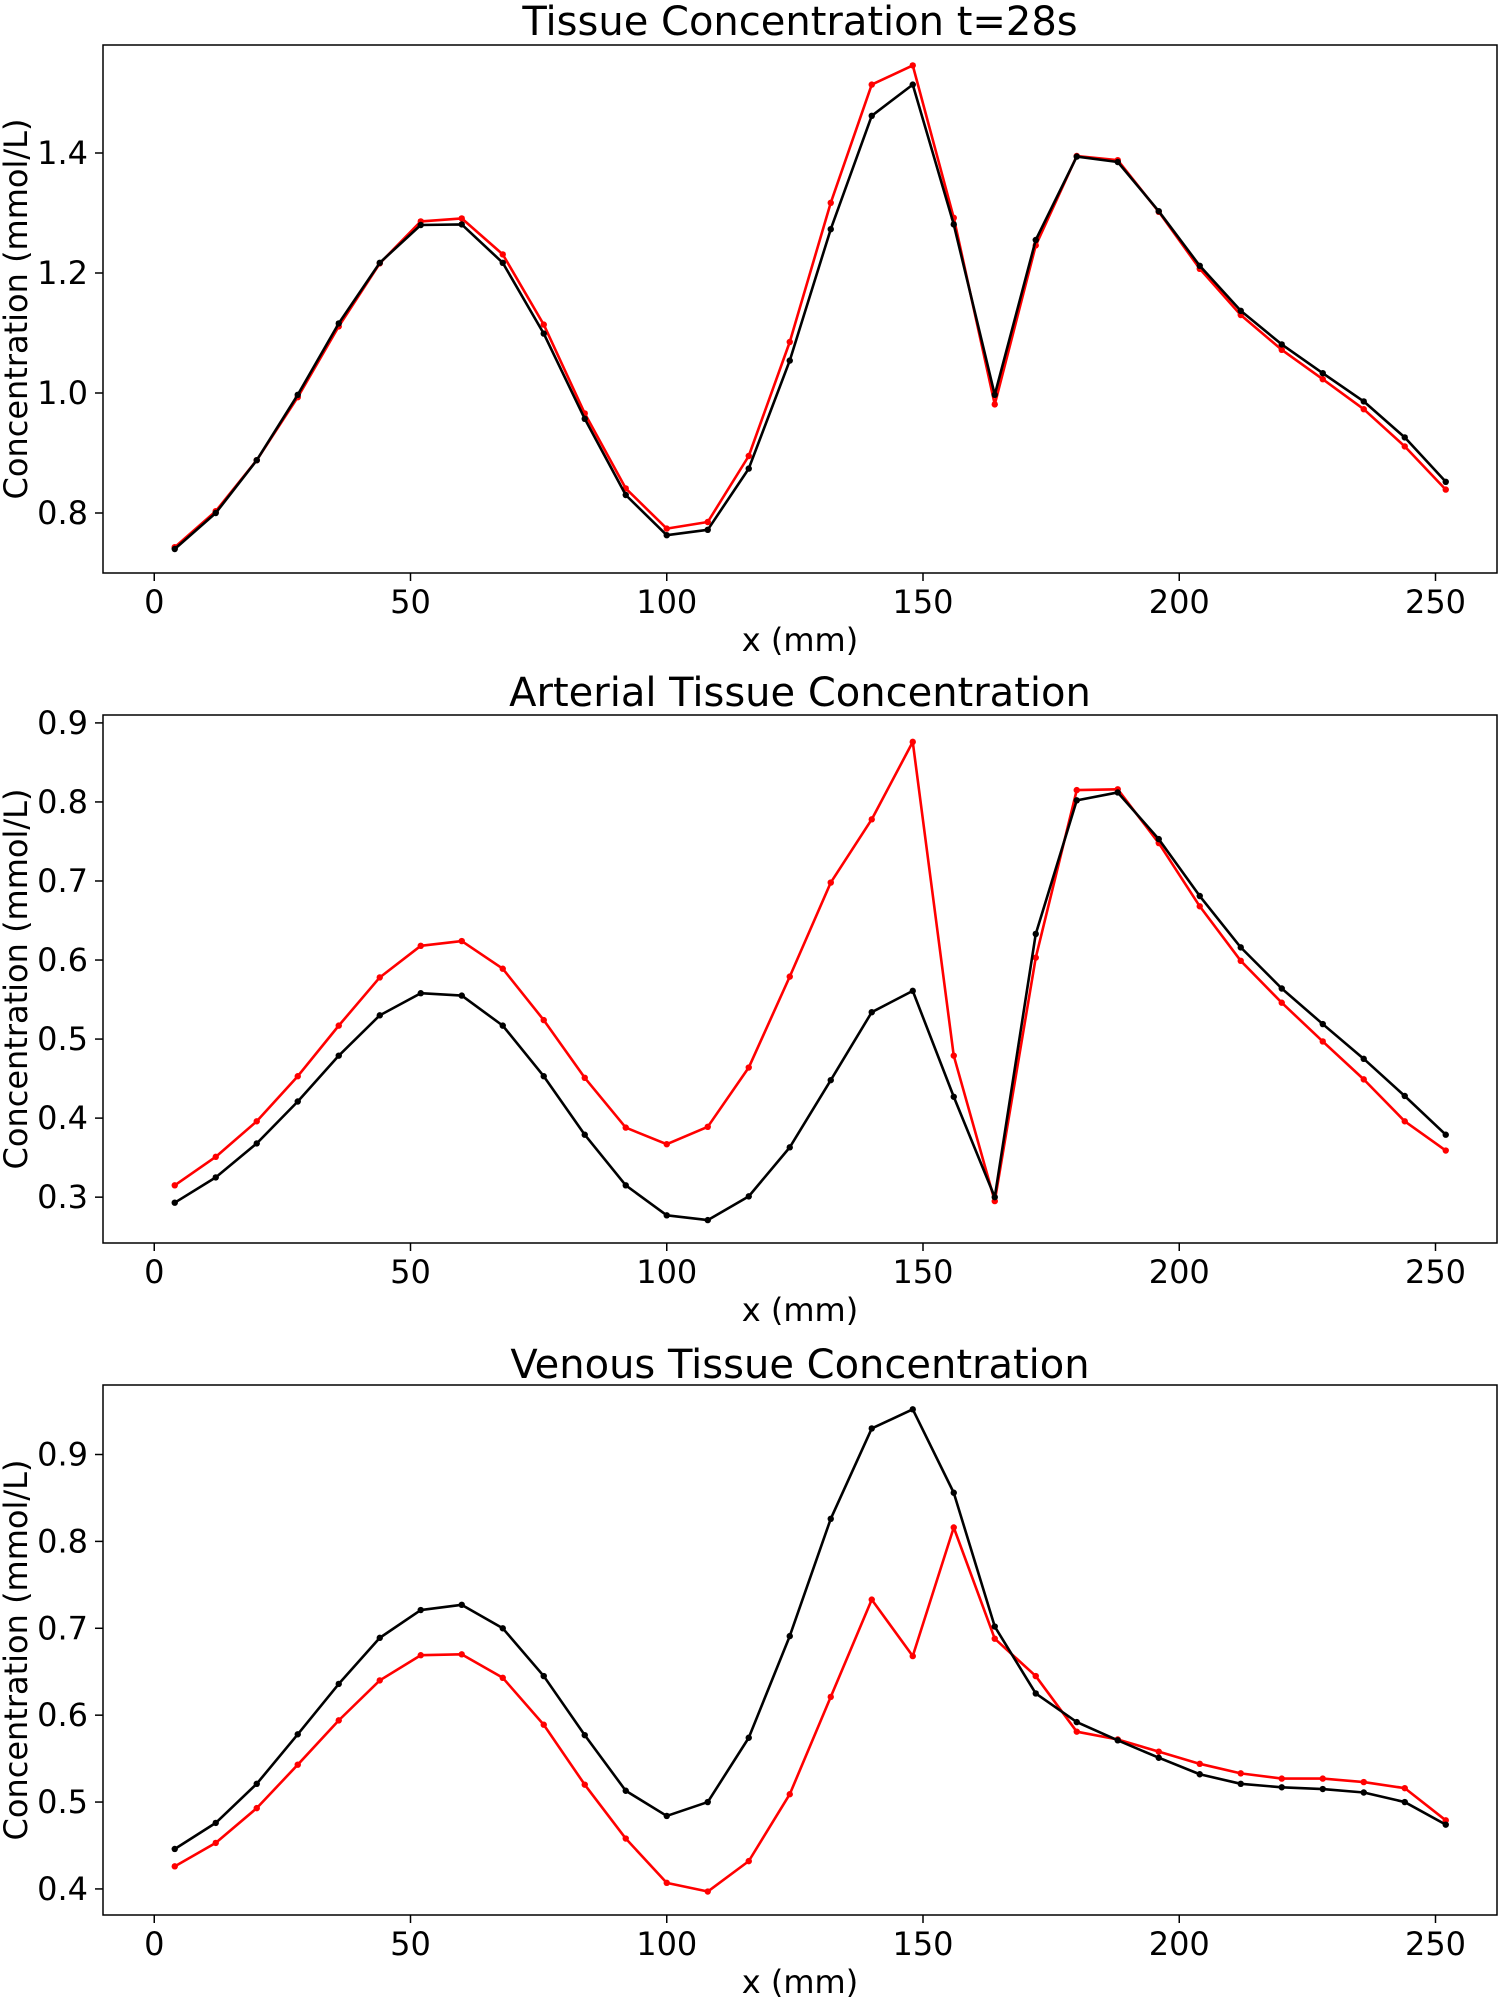 This screenshot has height=2000, width=1500. What do you see at coordinates (62, 153) in the screenshot?
I see `y-tick-label: 1.4` at bounding box center [62, 153].